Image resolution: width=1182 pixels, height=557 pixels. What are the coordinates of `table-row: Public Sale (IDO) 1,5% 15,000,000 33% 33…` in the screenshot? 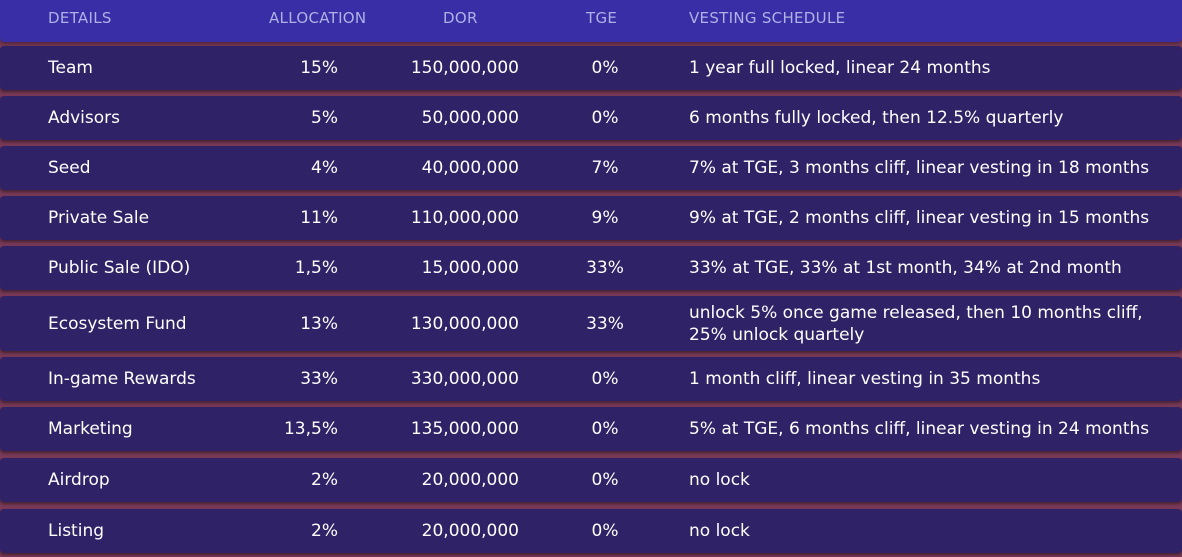 It's located at (591, 268).